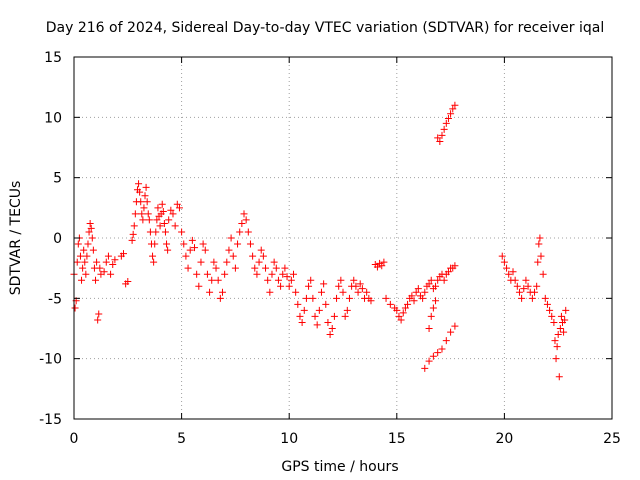  I want to click on y-tick-label: -15, so click(50, 420).